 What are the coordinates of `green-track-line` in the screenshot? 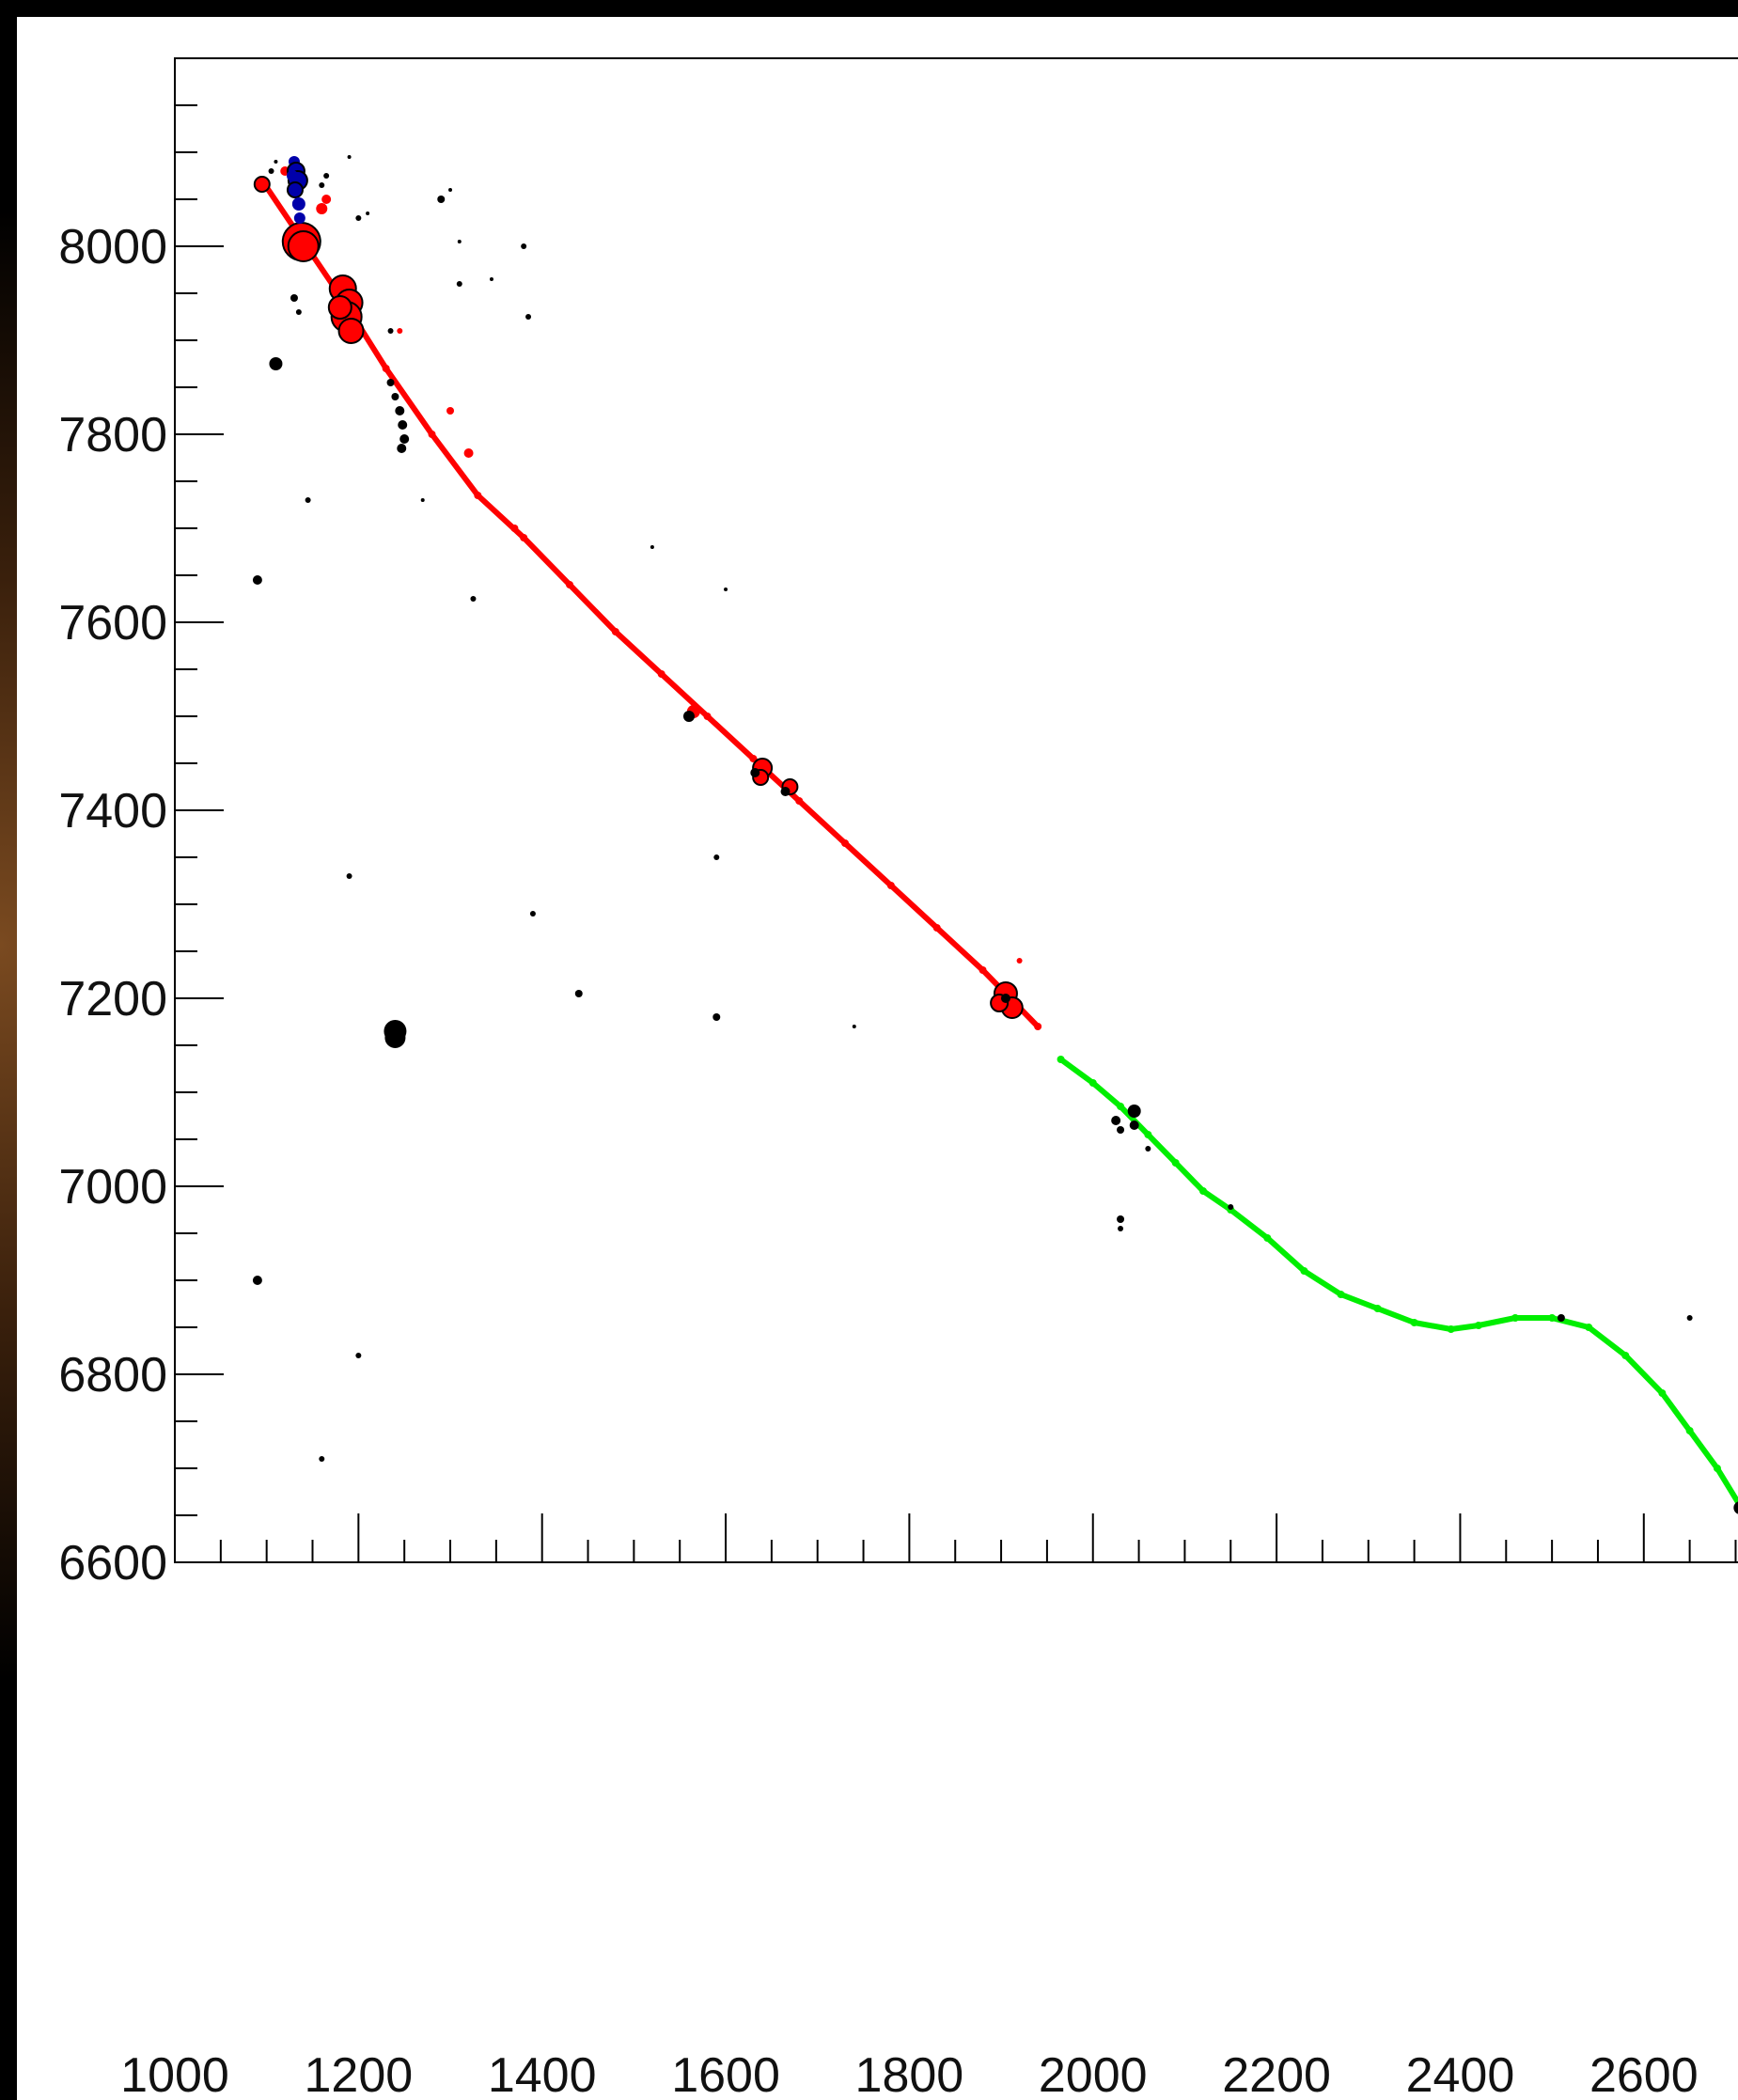 It's located at (1397, 1282).